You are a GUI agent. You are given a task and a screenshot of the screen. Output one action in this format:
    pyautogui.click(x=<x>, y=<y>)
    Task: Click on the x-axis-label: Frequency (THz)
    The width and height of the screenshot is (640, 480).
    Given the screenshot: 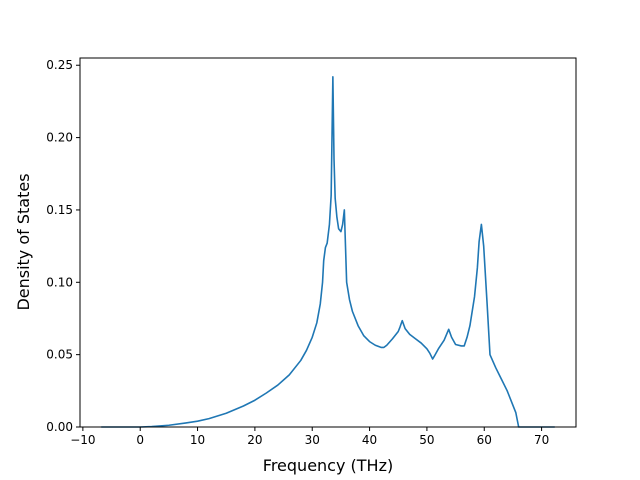 What is the action you would take?
    pyautogui.click(x=328, y=465)
    